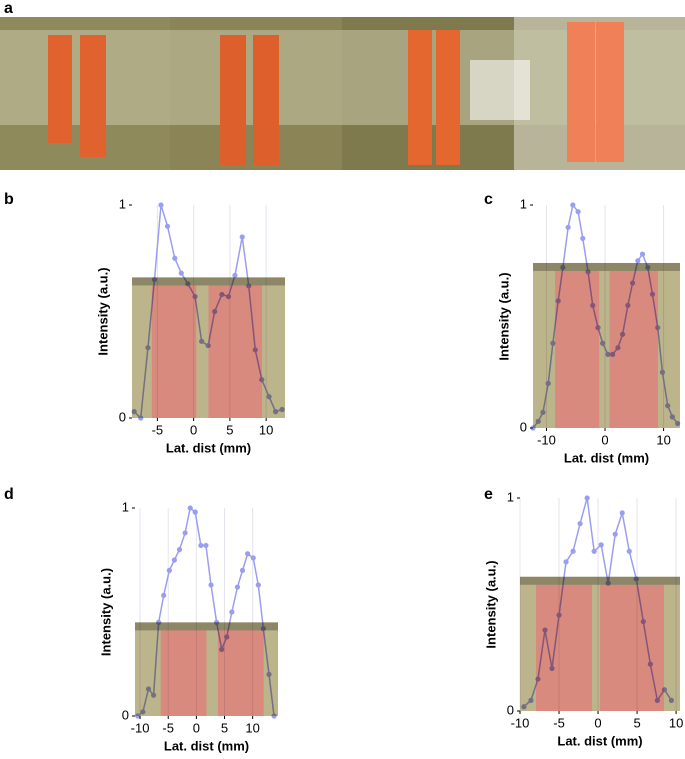 The height and width of the screenshot is (759, 685). I want to click on panel-label: e, so click(488, 494).